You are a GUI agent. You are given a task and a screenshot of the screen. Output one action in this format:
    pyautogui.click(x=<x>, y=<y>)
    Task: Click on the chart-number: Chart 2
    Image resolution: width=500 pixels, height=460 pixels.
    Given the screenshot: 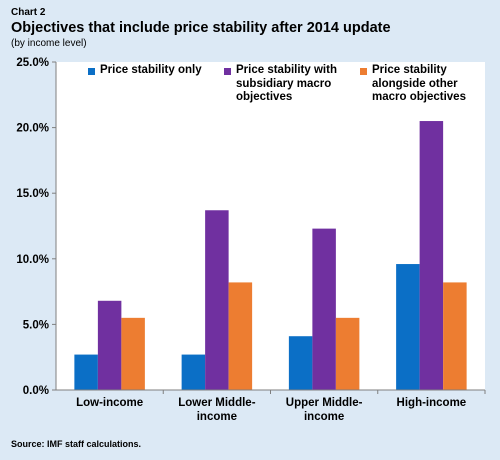 What is the action you would take?
    pyautogui.click(x=28, y=12)
    